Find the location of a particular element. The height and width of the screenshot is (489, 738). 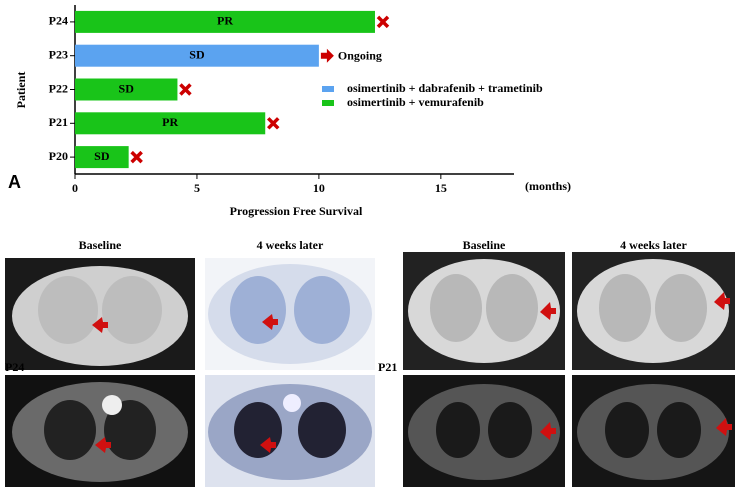

y-tick-label: P21 is located at coordinates (58, 122).